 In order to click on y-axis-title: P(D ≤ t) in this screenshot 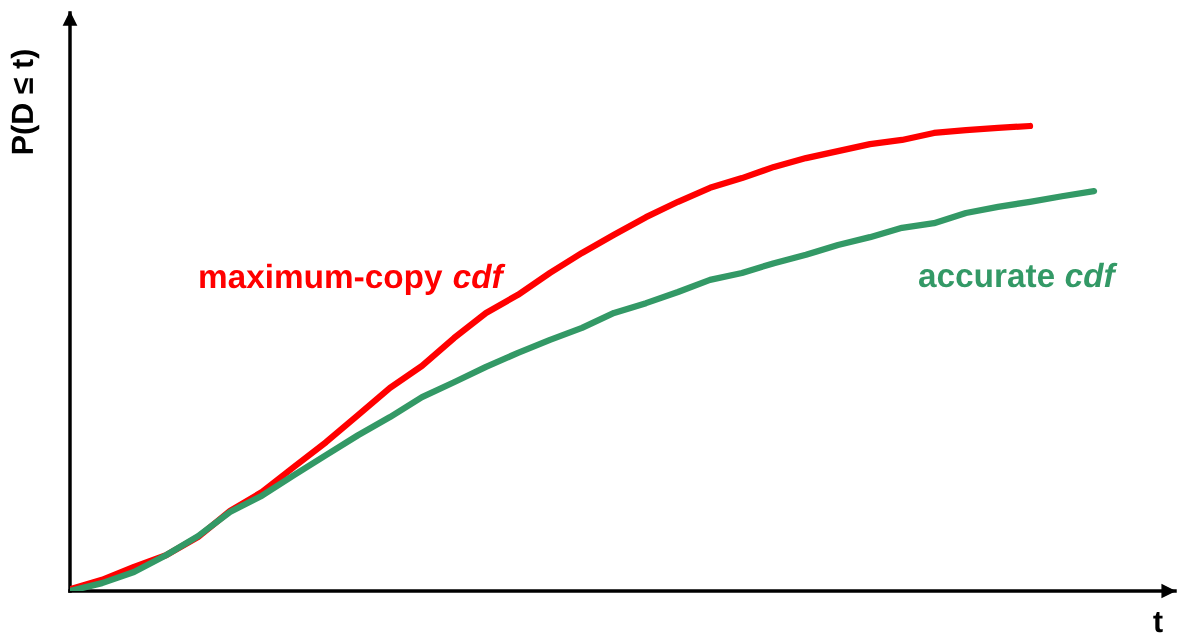, I will do `click(25, 102)`.